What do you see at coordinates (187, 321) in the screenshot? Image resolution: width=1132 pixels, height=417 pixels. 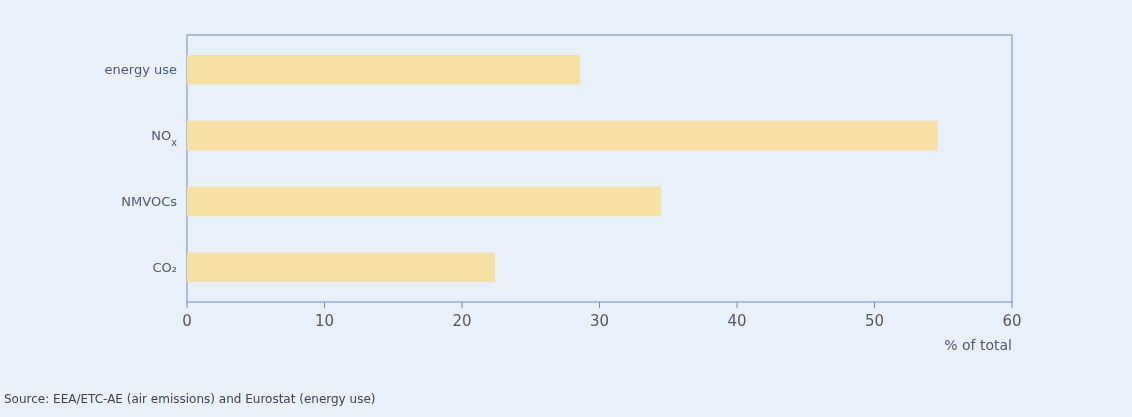 I see `x-tick-label: 0` at bounding box center [187, 321].